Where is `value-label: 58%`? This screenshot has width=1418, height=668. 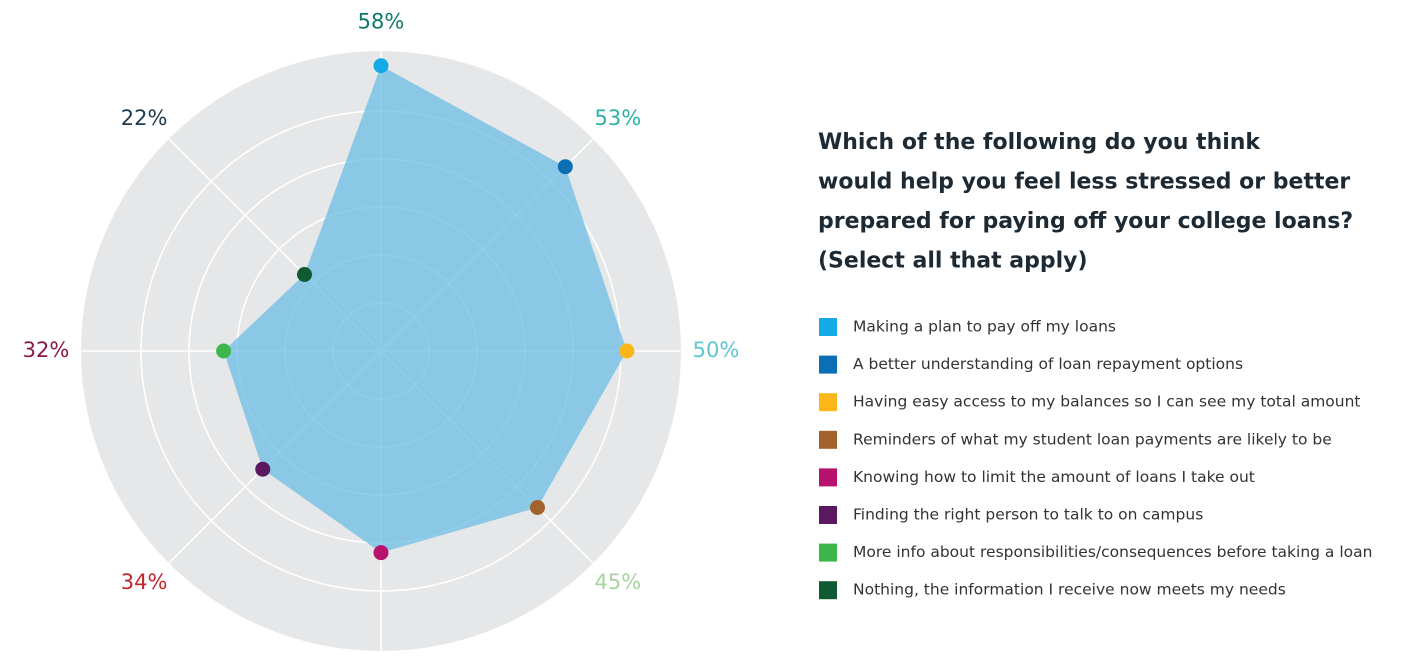 value-label: 58% is located at coordinates (381, 22).